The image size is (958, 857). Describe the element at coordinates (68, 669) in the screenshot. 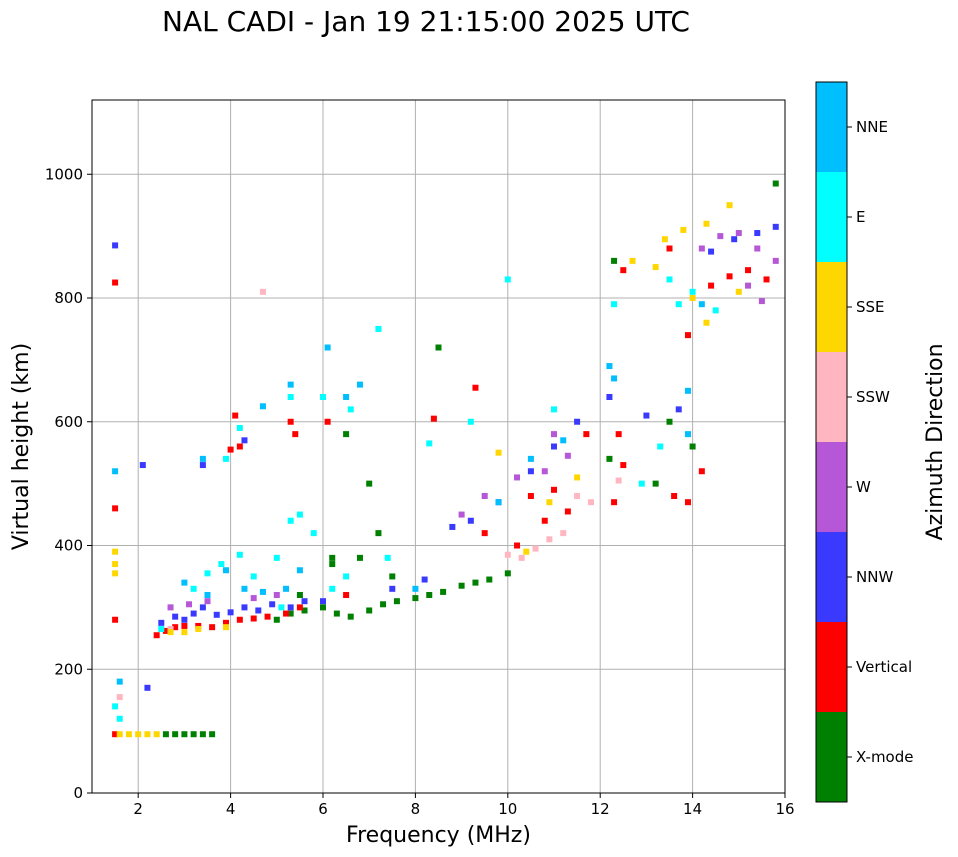

I see `y-tick-label: 200` at that location.